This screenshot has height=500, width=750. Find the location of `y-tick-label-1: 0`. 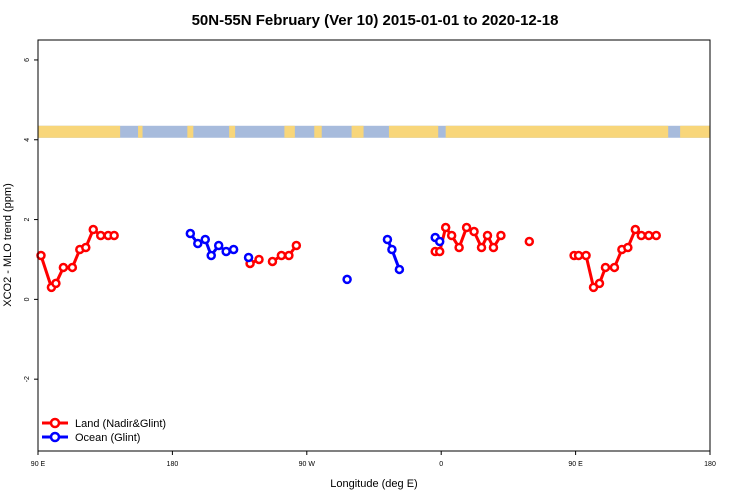

y-tick-label-1: 0 is located at coordinates (27, 299).